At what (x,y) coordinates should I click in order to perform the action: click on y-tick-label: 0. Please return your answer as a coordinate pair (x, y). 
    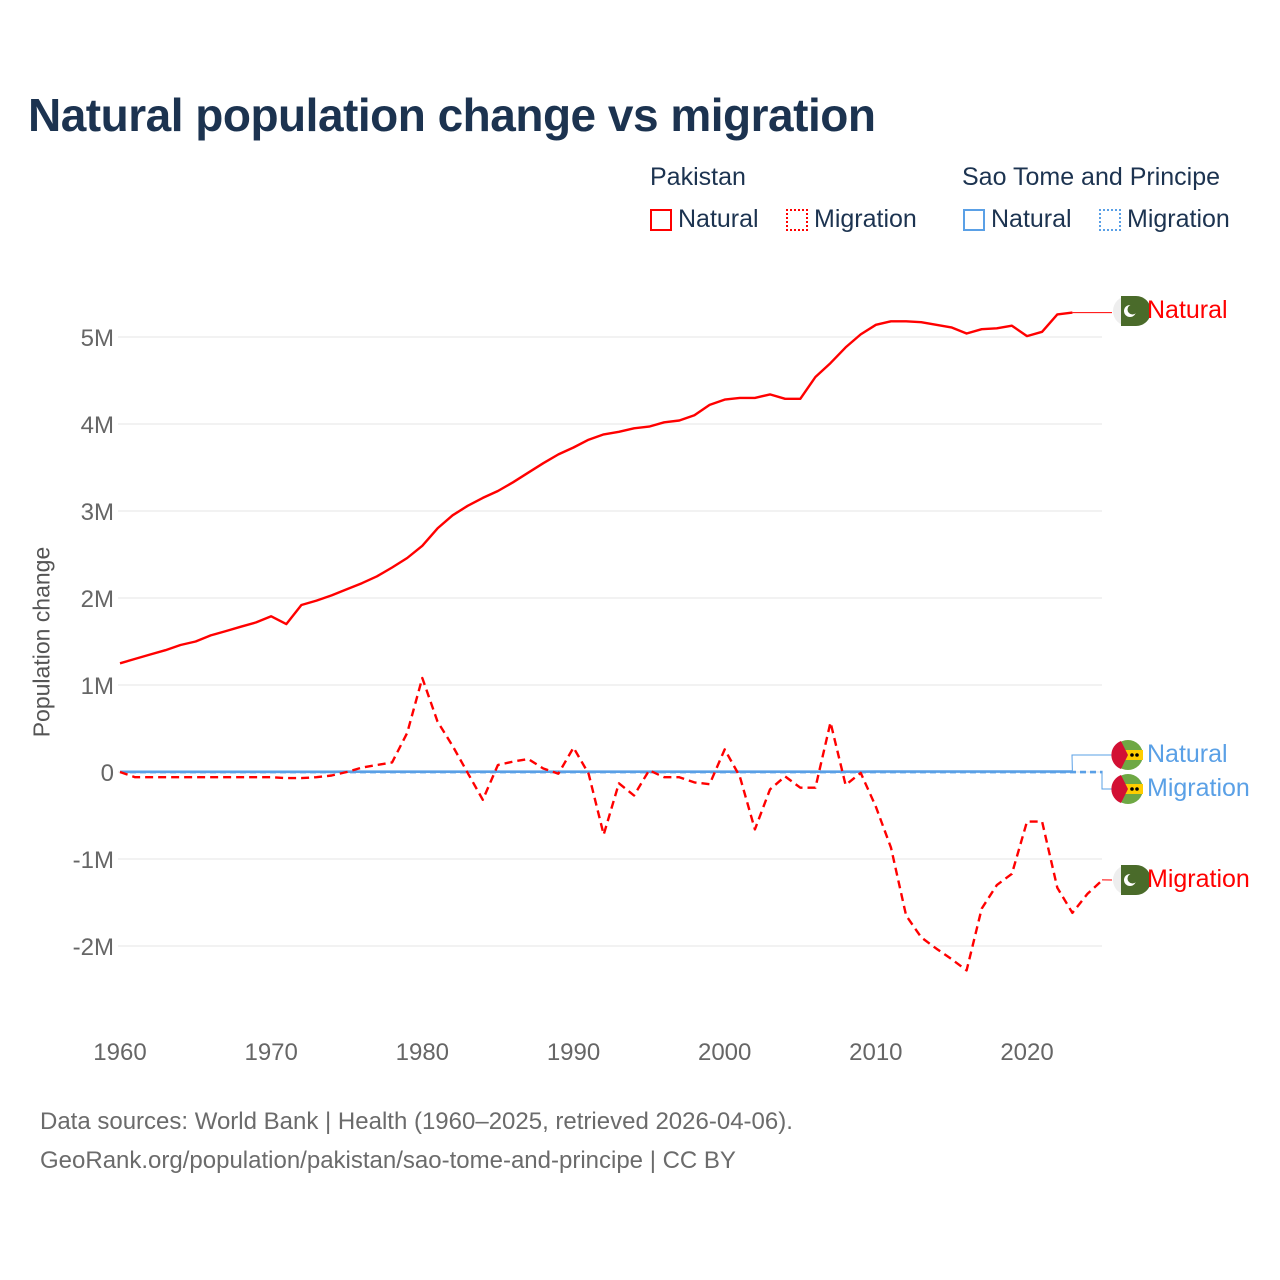
    Looking at the image, I should click on (107, 773).